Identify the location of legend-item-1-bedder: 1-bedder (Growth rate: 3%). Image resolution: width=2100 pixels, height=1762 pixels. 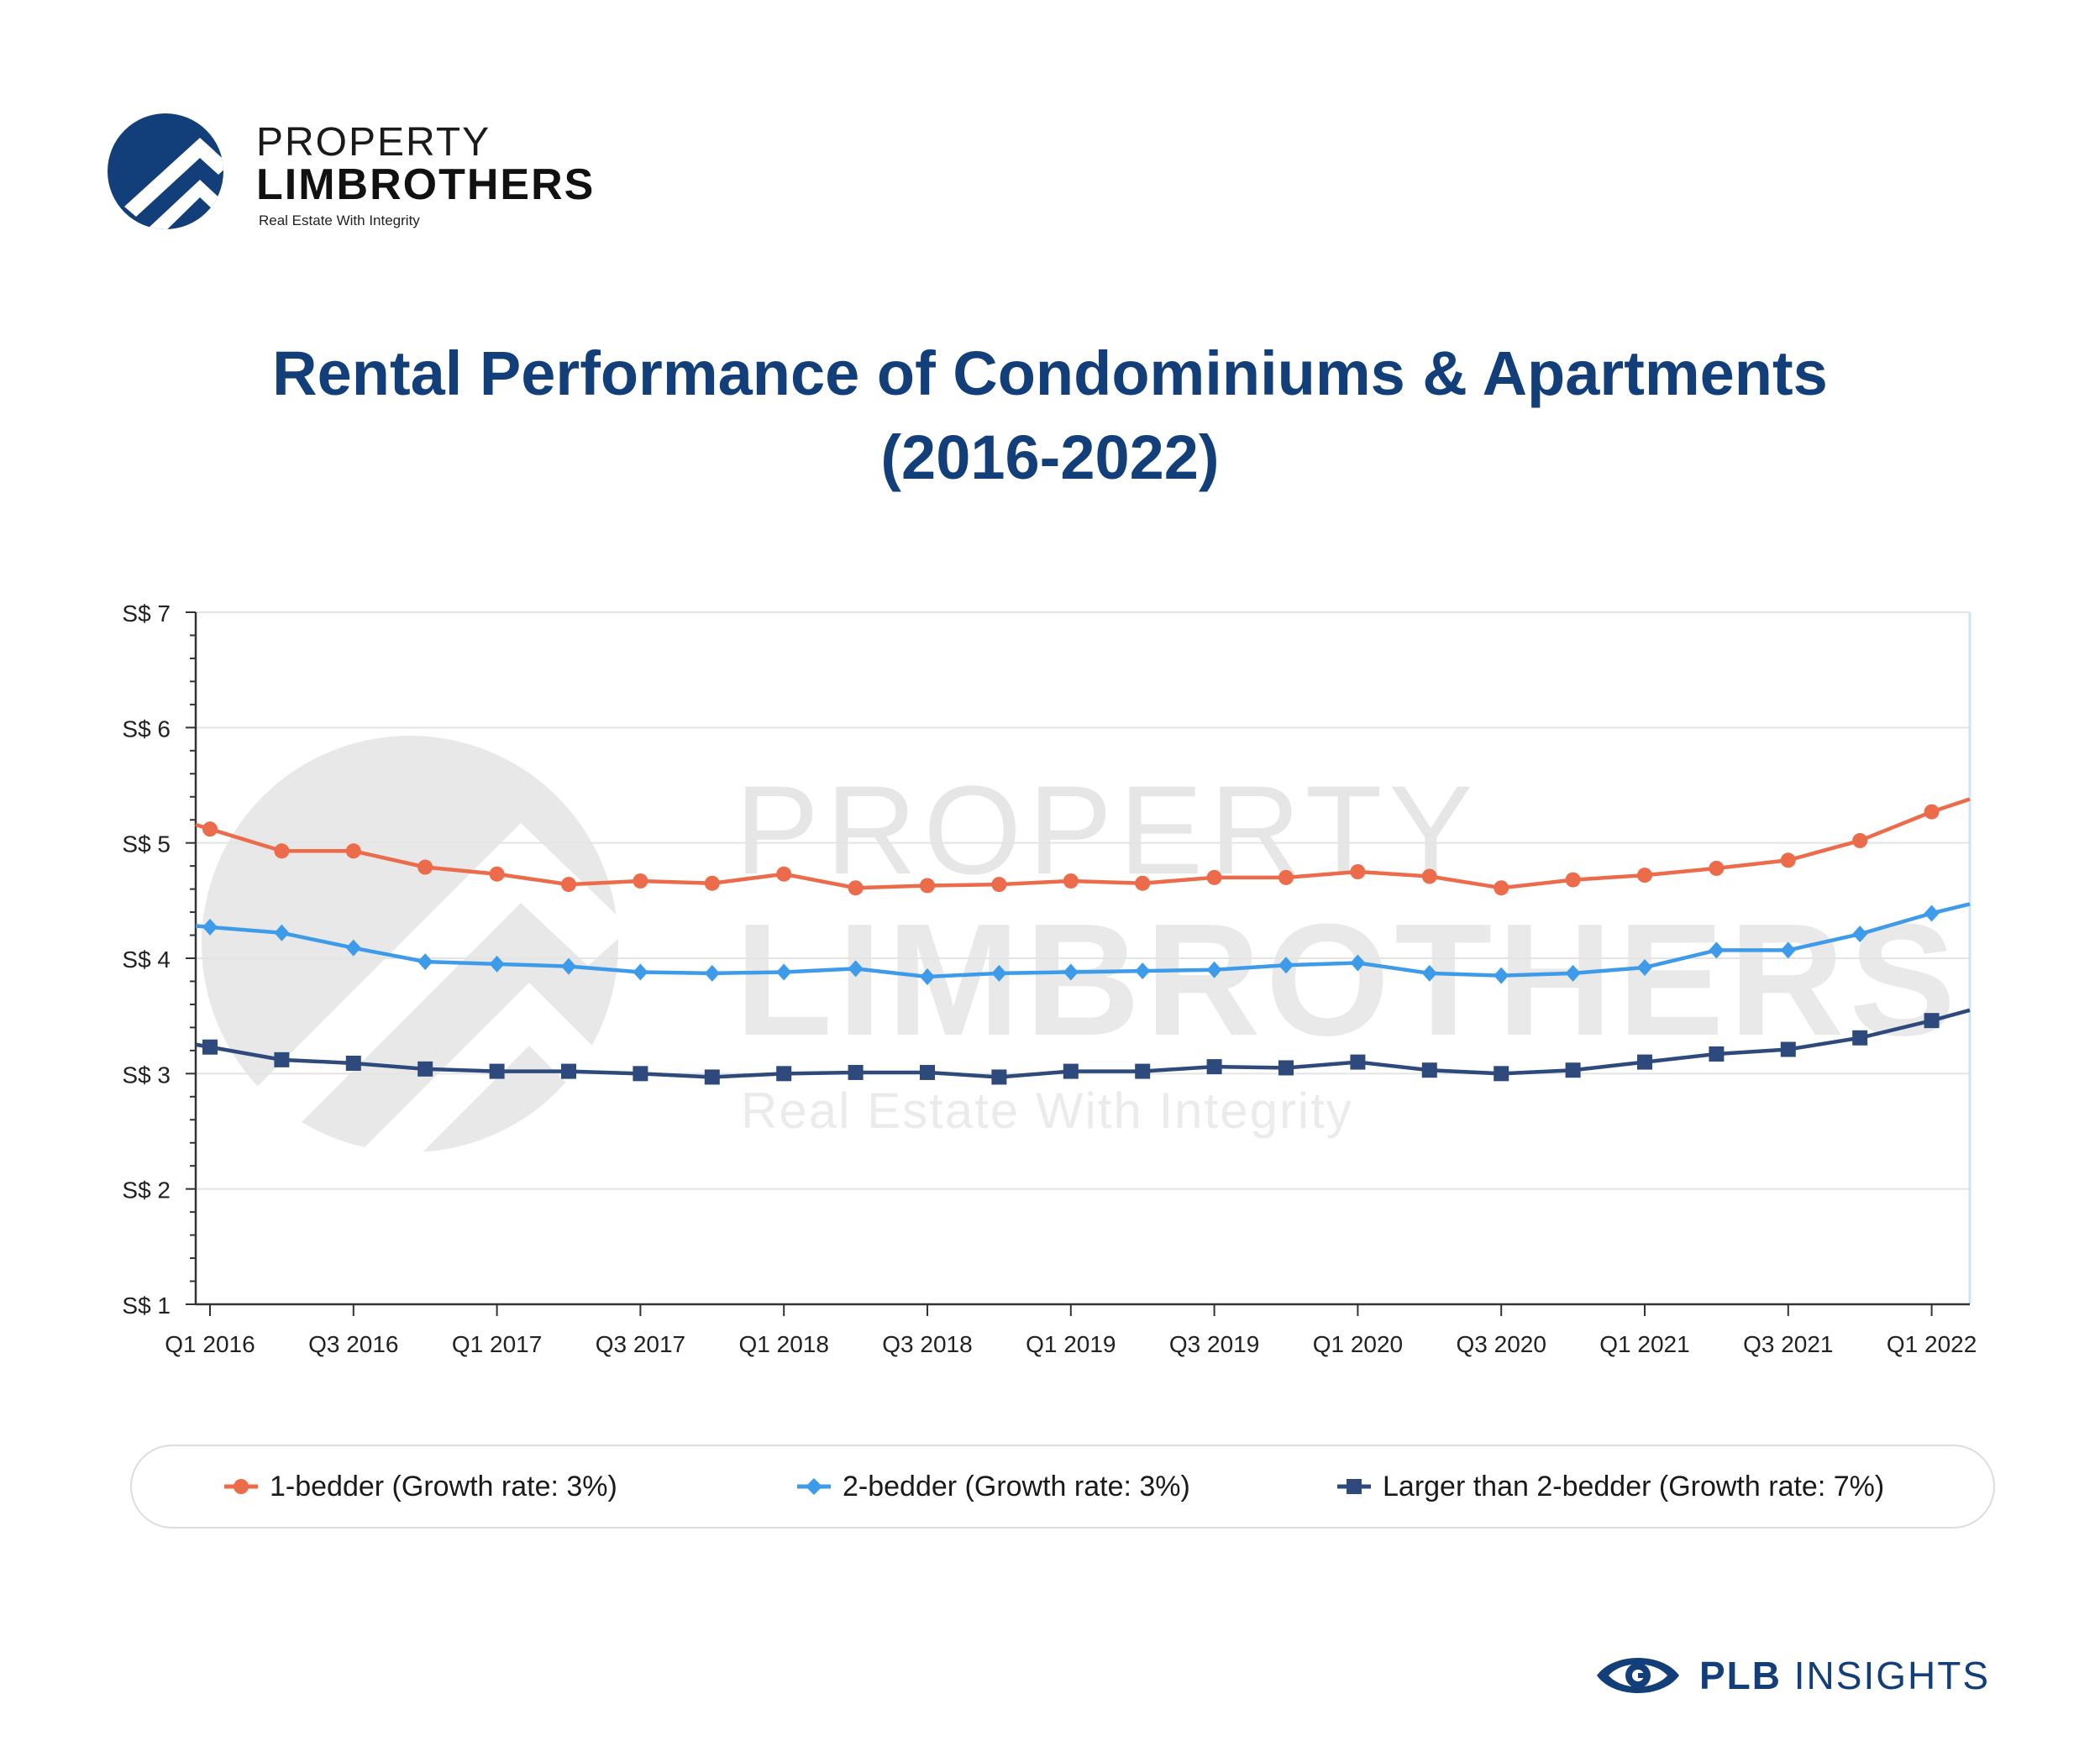
(420, 1486).